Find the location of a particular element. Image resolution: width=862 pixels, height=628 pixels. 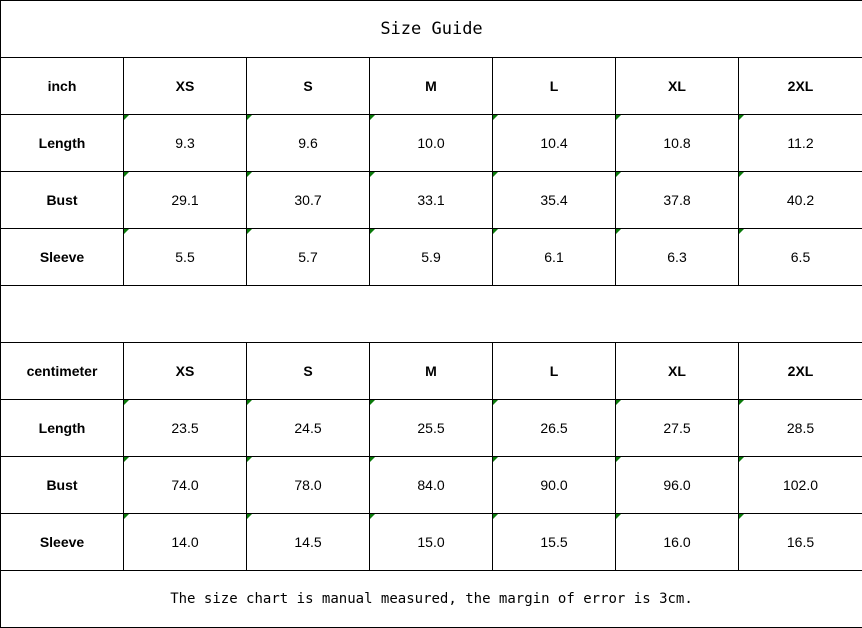

cell-value: 15.0 is located at coordinates (431, 542).